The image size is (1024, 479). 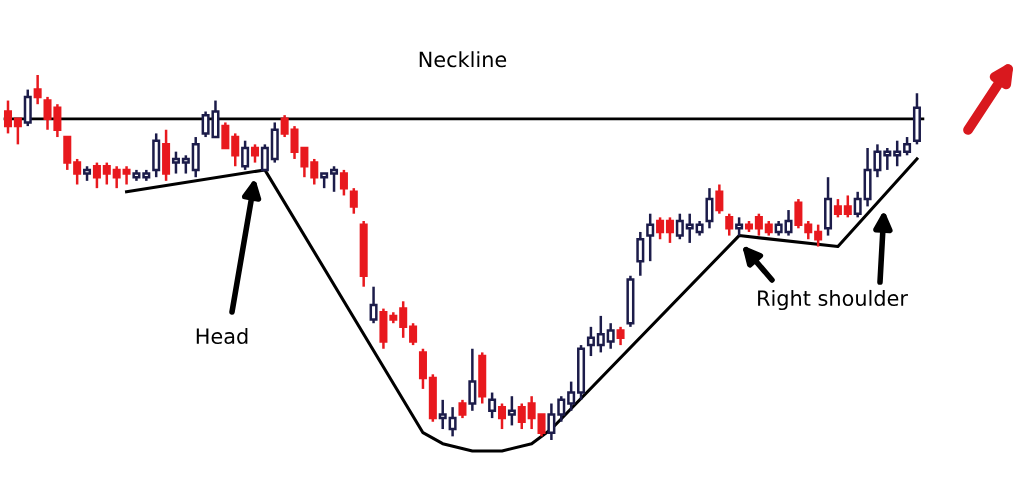 What do you see at coordinates (833, 300) in the screenshot?
I see `annotation: Right shoulder` at bounding box center [833, 300].